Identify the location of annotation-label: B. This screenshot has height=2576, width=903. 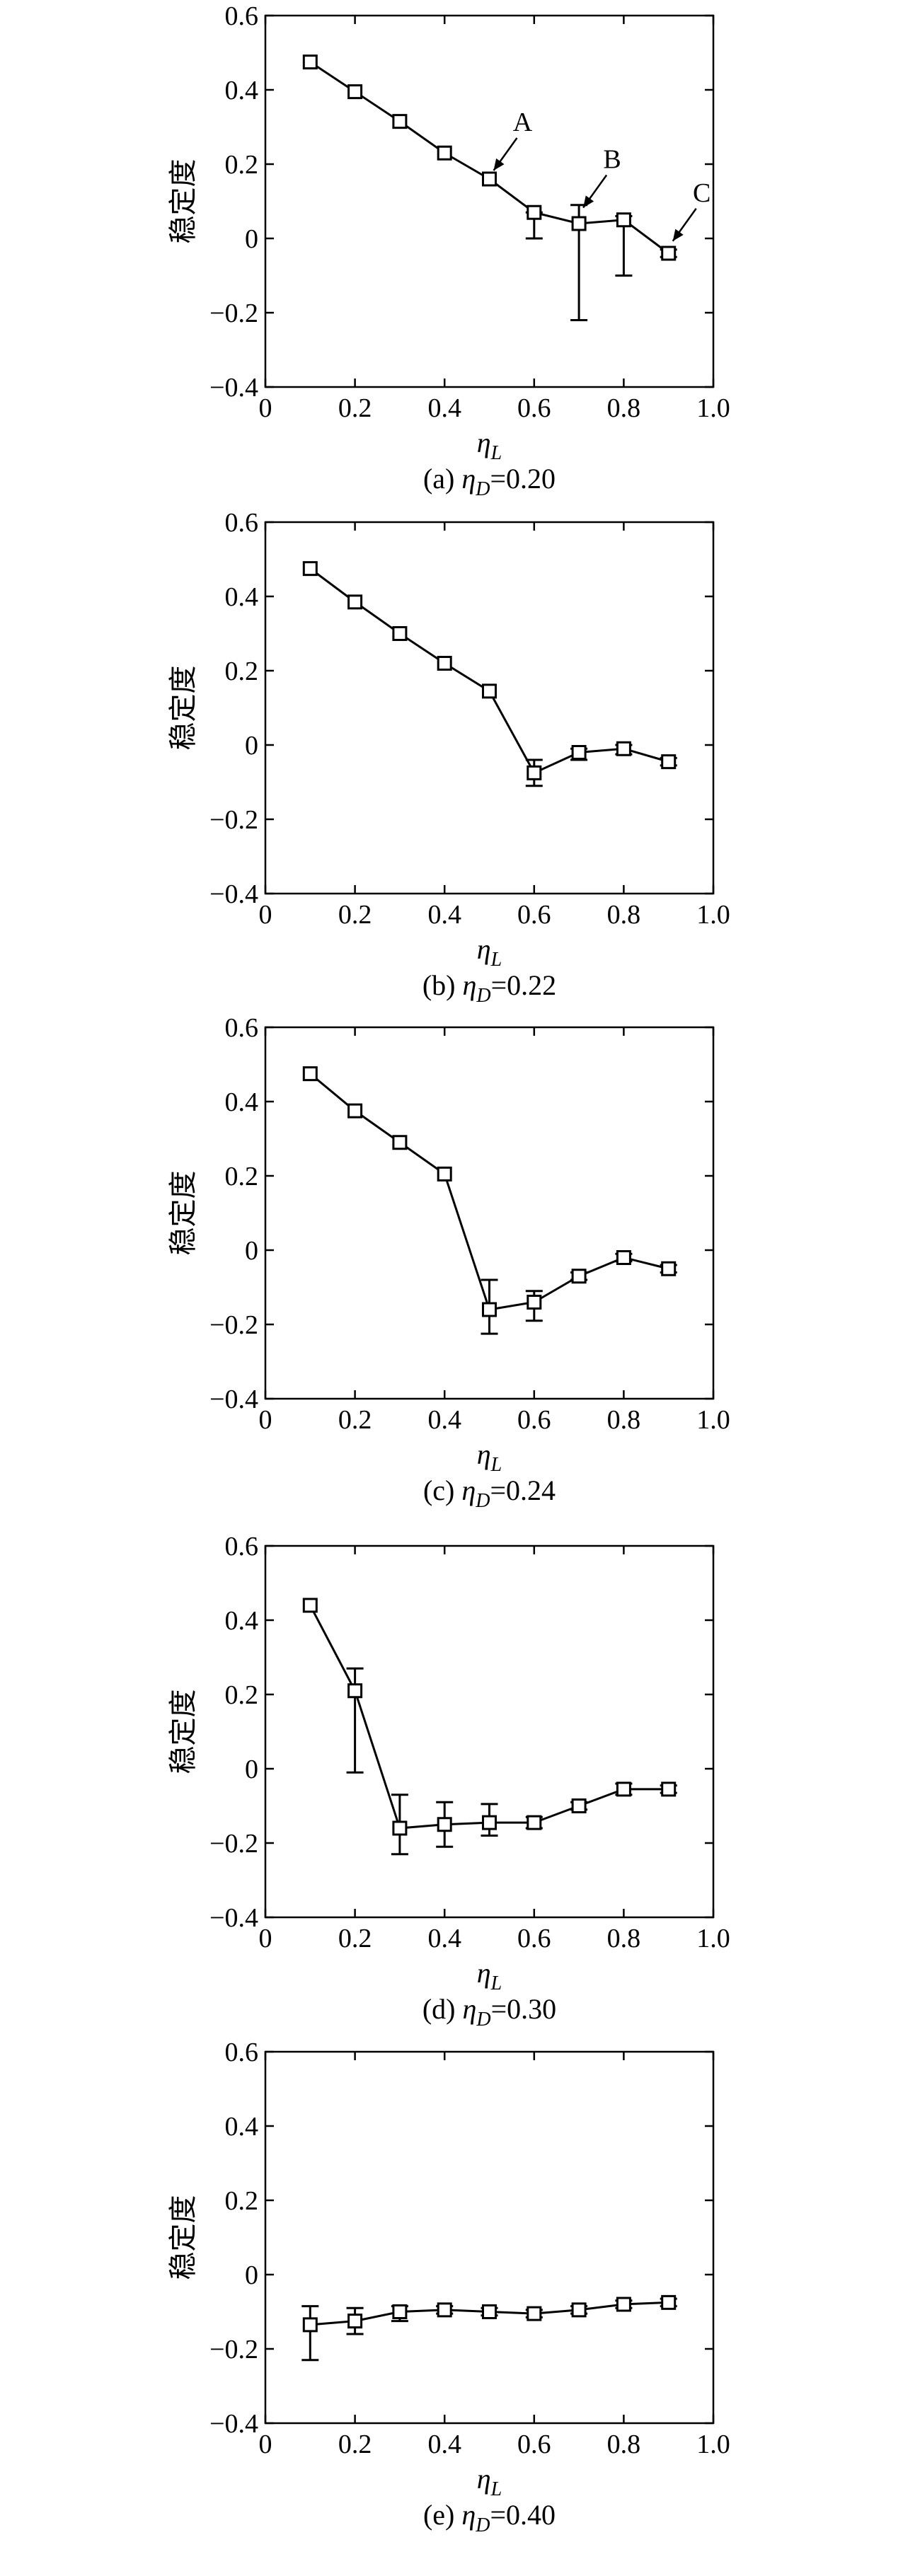
(612, 160).